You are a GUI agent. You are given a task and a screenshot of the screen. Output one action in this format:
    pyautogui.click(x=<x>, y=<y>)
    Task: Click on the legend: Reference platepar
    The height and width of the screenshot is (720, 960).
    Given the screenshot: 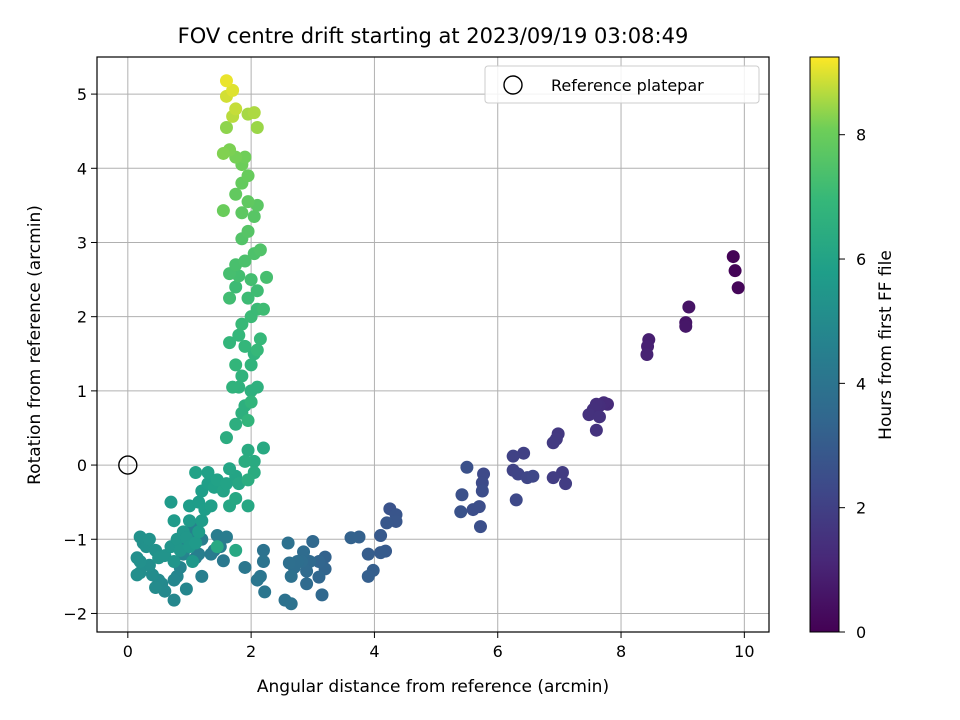 What is the action you would take?
    pyautogui.click(x=622, y=84)
    